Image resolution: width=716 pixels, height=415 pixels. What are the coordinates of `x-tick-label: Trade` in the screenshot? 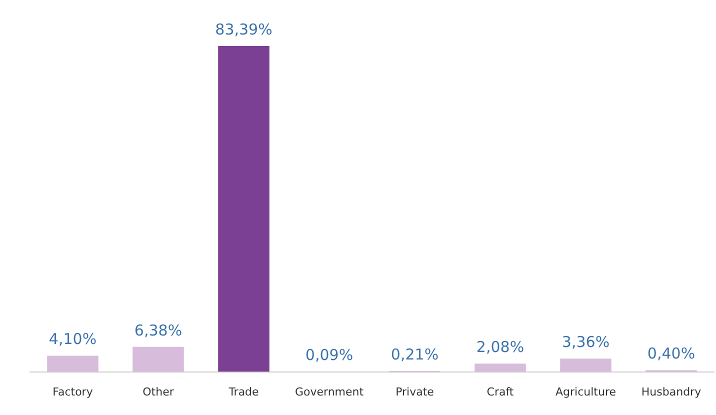 It's located at (244, 391).